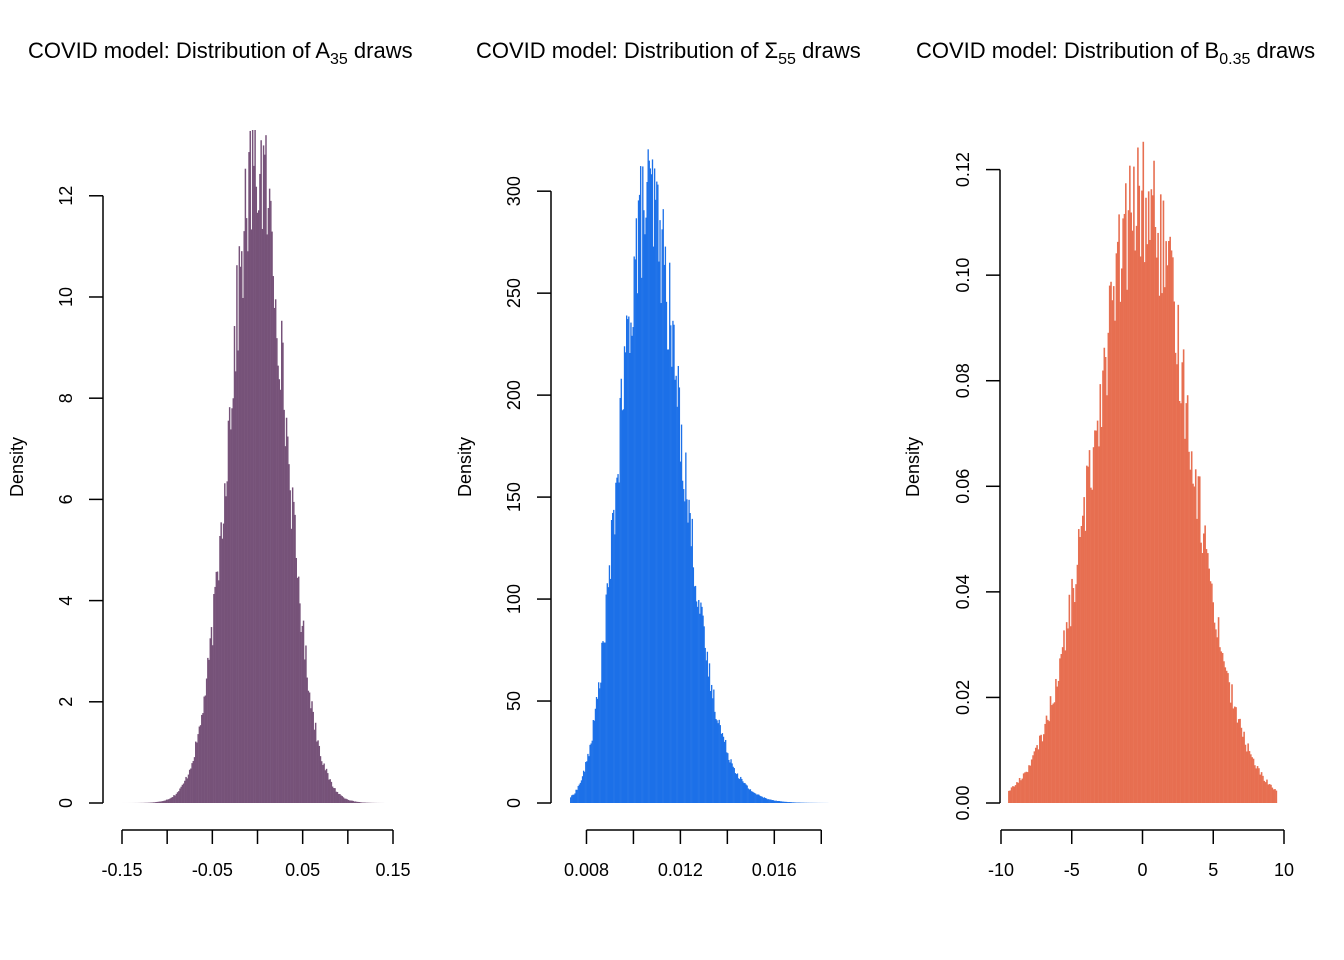  I want to click on x-tick-label: -0.05, so click(212, 870).